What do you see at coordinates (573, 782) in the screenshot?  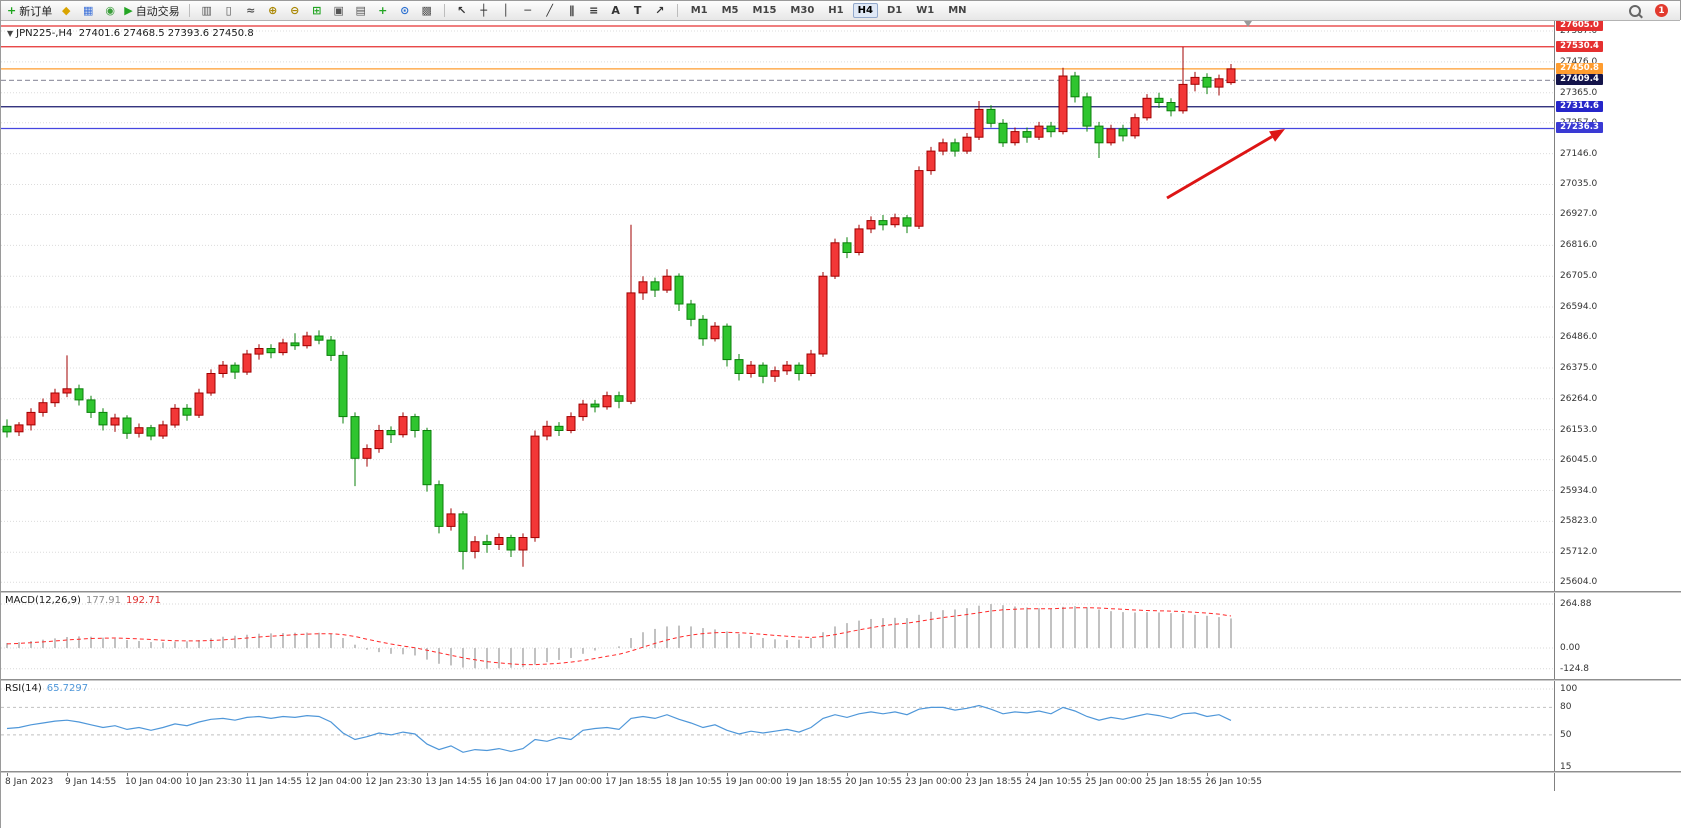 I see `time-axis-label: 17 Jan 00:00` at bounding box center [573, 782].